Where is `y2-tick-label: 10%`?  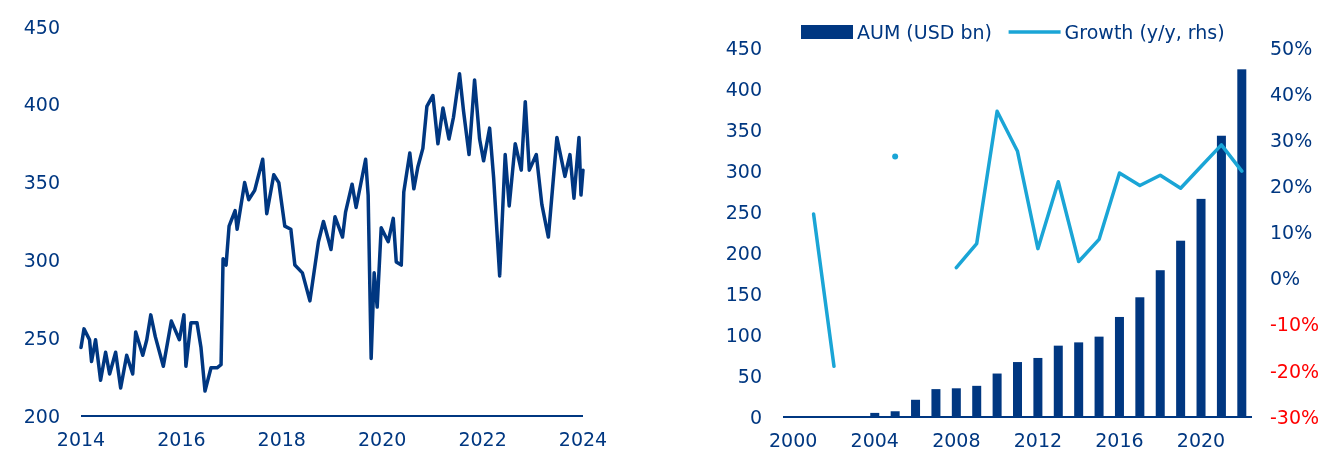
y2-tick-label: 10% is located at coordinates (1291, 232).